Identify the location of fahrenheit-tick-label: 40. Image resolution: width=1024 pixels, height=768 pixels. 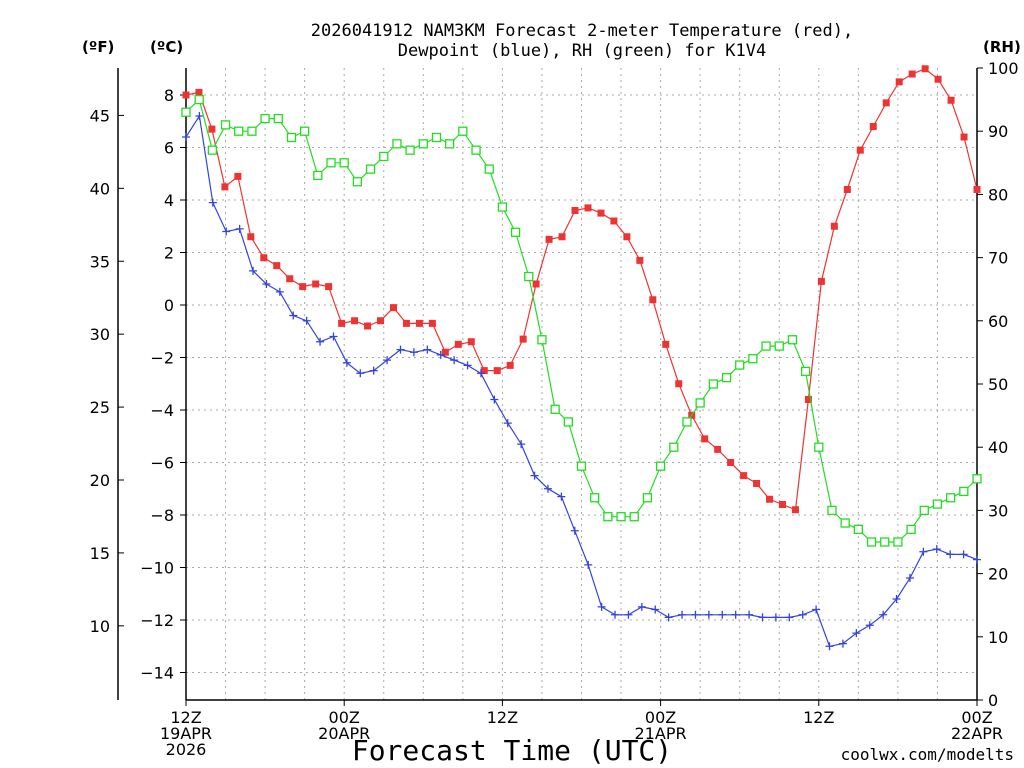
(100, 188).